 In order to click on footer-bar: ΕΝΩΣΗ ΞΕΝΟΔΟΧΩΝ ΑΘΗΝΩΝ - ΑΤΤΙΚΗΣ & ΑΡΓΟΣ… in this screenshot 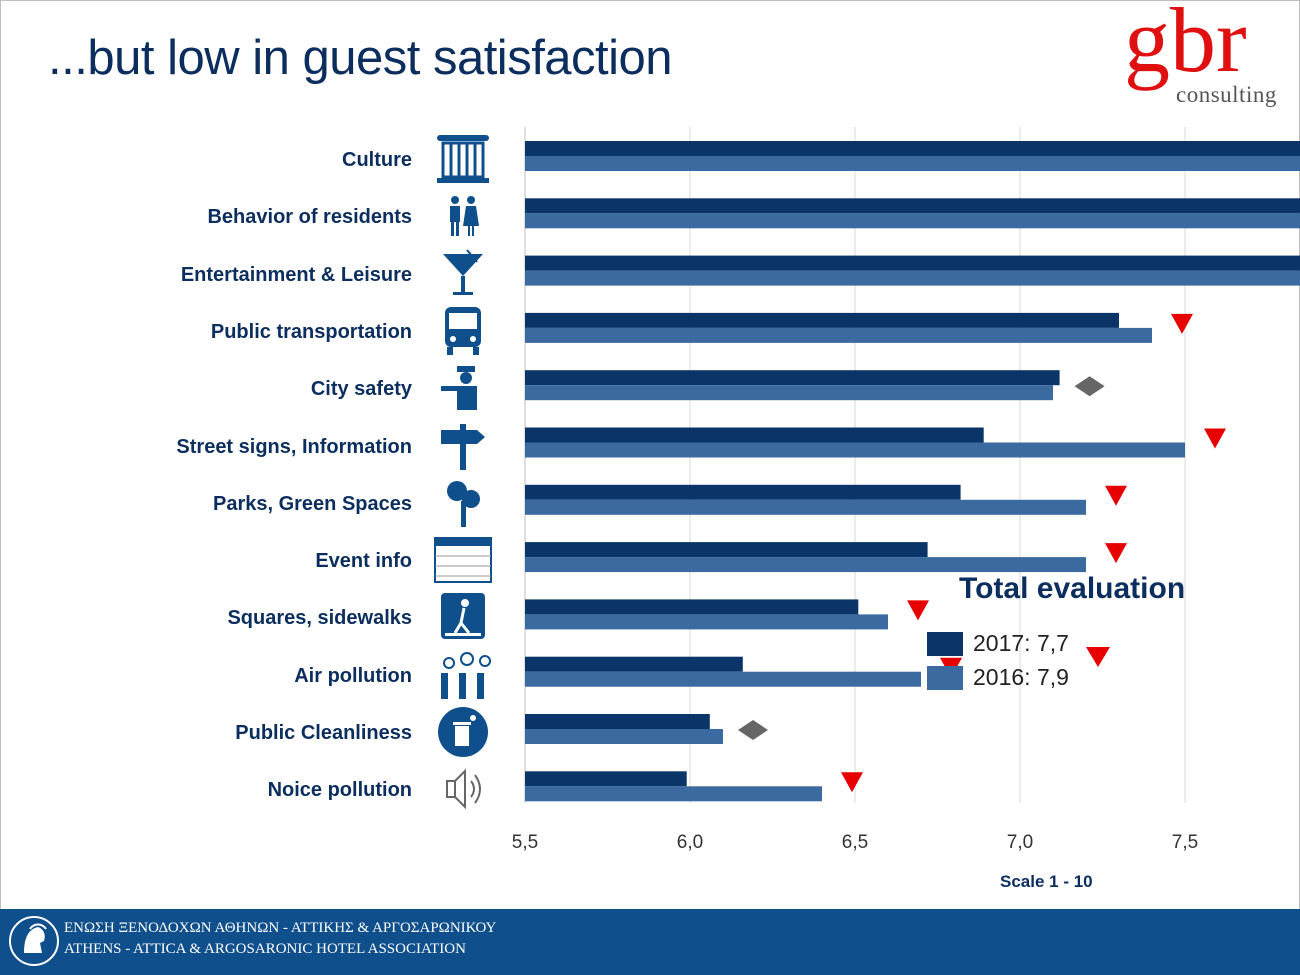, I will do `click(650, 942)`.